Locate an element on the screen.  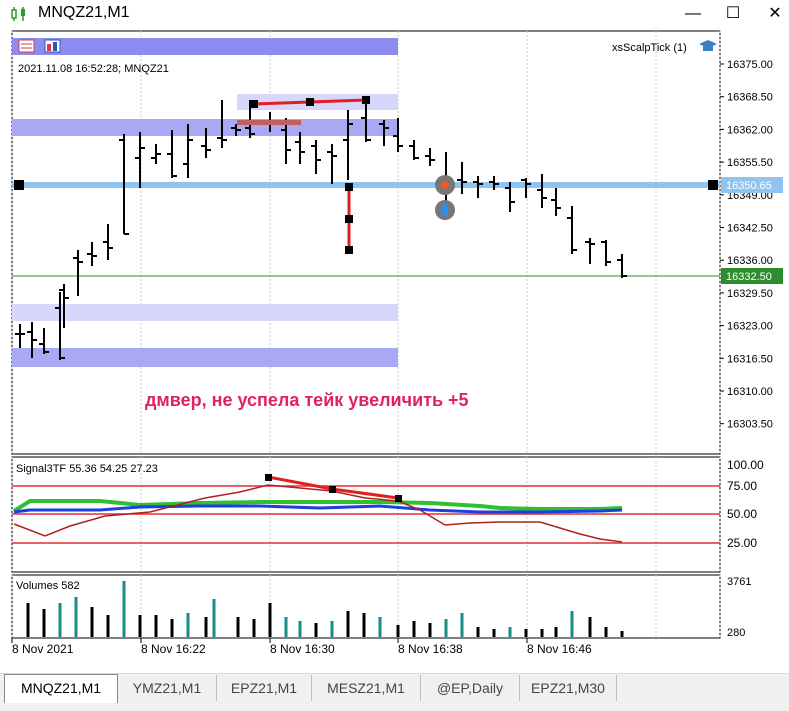
trade-panel-icon is located at coordinates (26, 46).